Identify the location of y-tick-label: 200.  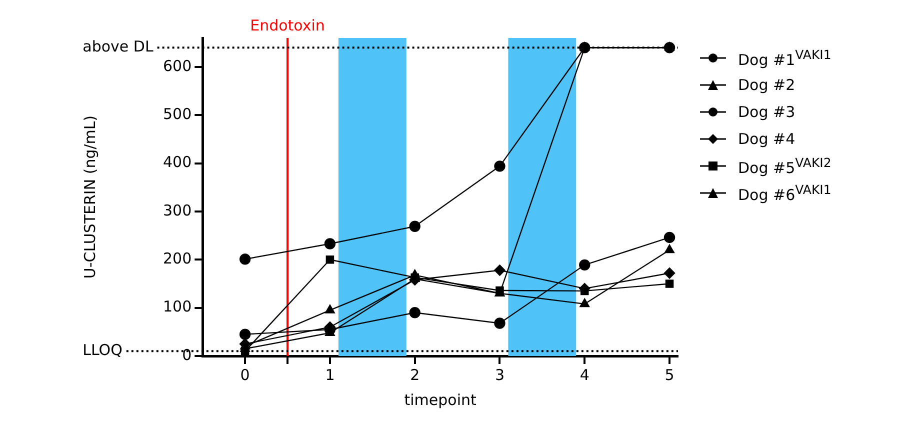
(177, 259).